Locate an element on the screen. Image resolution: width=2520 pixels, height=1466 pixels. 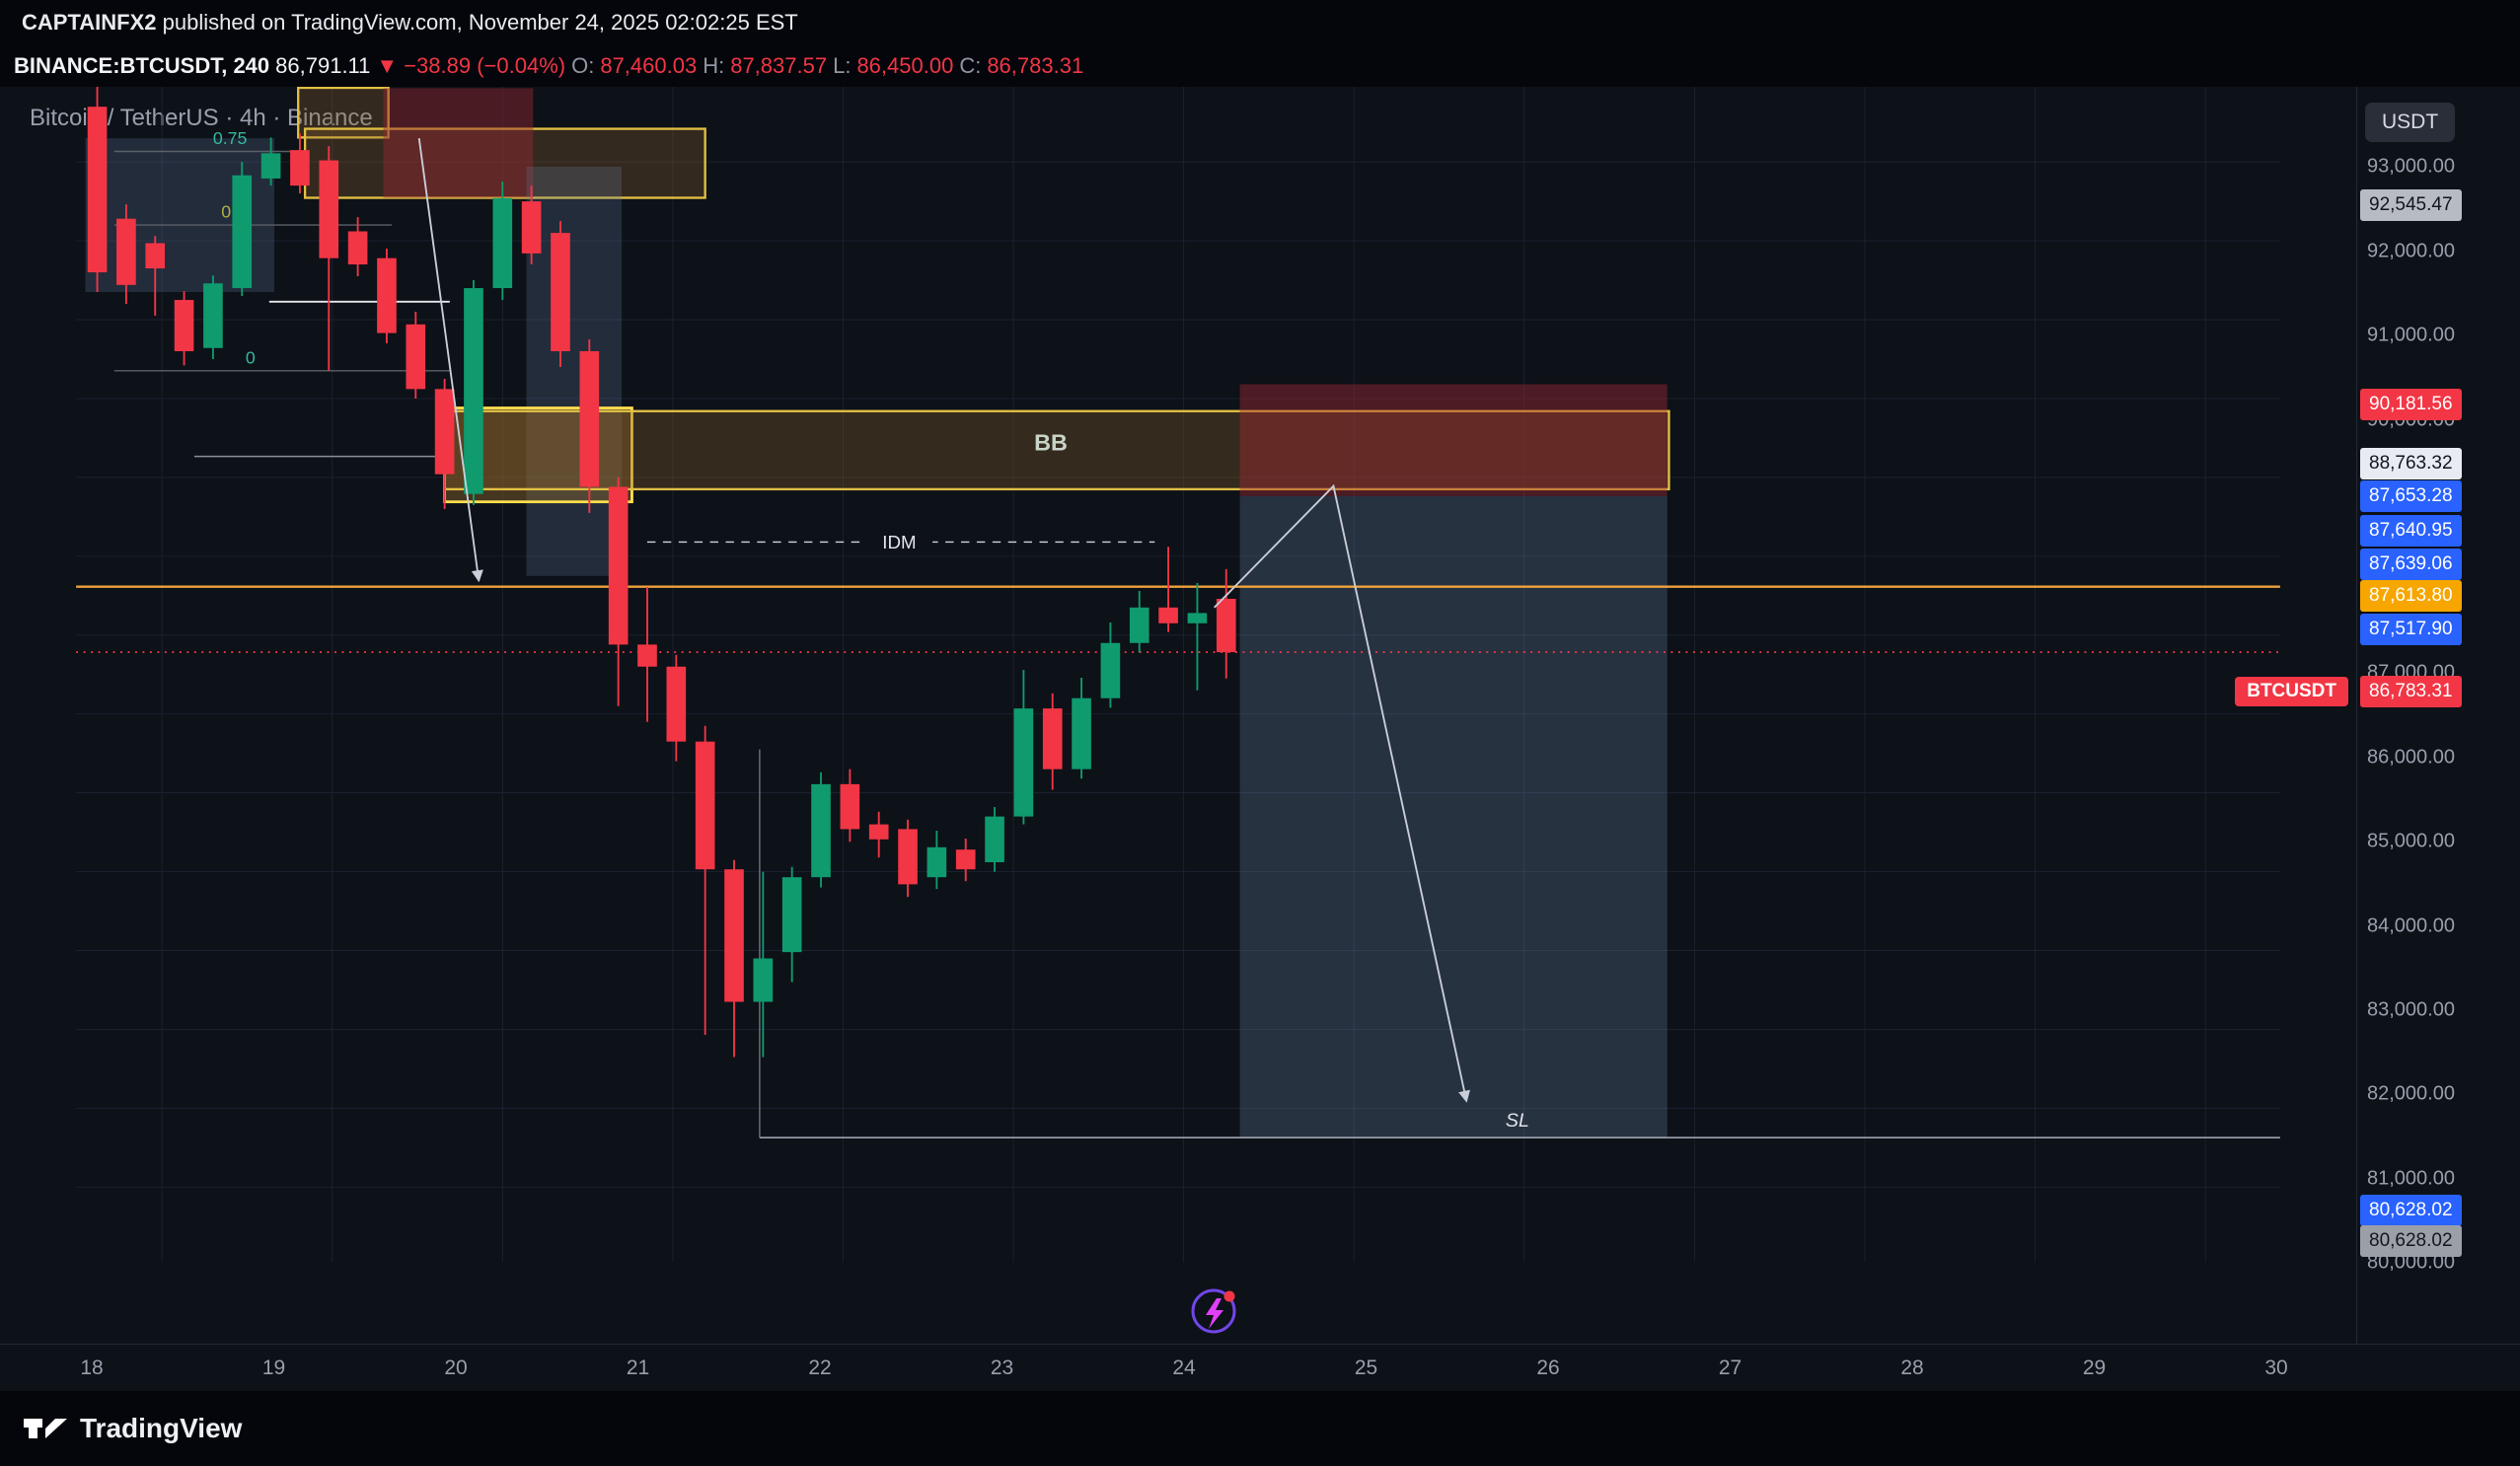
tradingview-logo-icon is located at coordinates (45, 1428).